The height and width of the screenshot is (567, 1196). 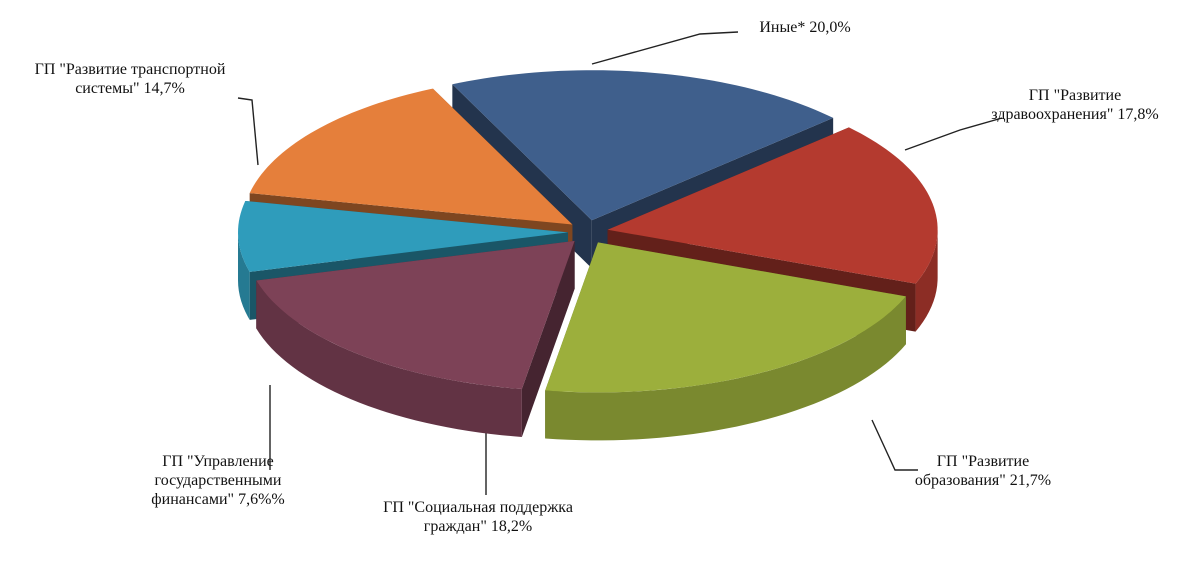 I want to click on slice-label: ГП "Развитие образования" 21,7%, so click(x=983, y=471).